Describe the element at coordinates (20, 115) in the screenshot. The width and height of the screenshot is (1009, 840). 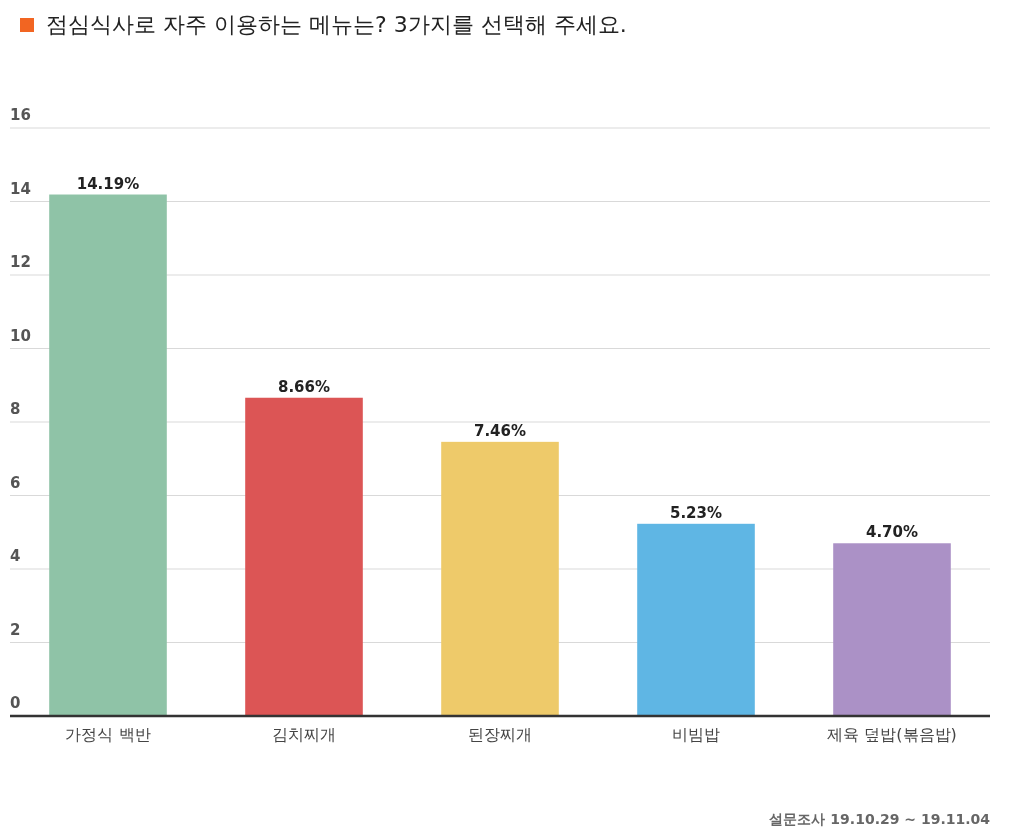
I see `y-tick-label: 16` at that location.